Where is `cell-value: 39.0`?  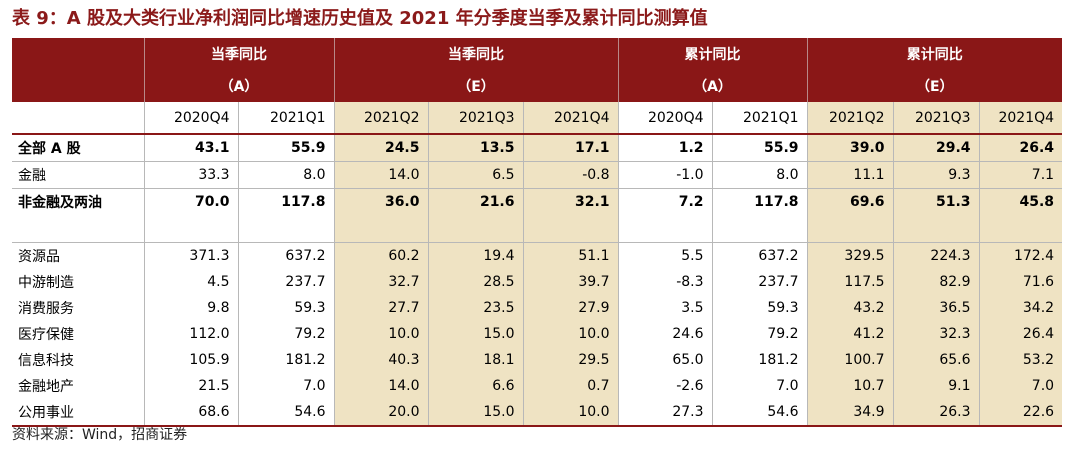 cell-value: 39.0 is located at coordinates (850, 148).